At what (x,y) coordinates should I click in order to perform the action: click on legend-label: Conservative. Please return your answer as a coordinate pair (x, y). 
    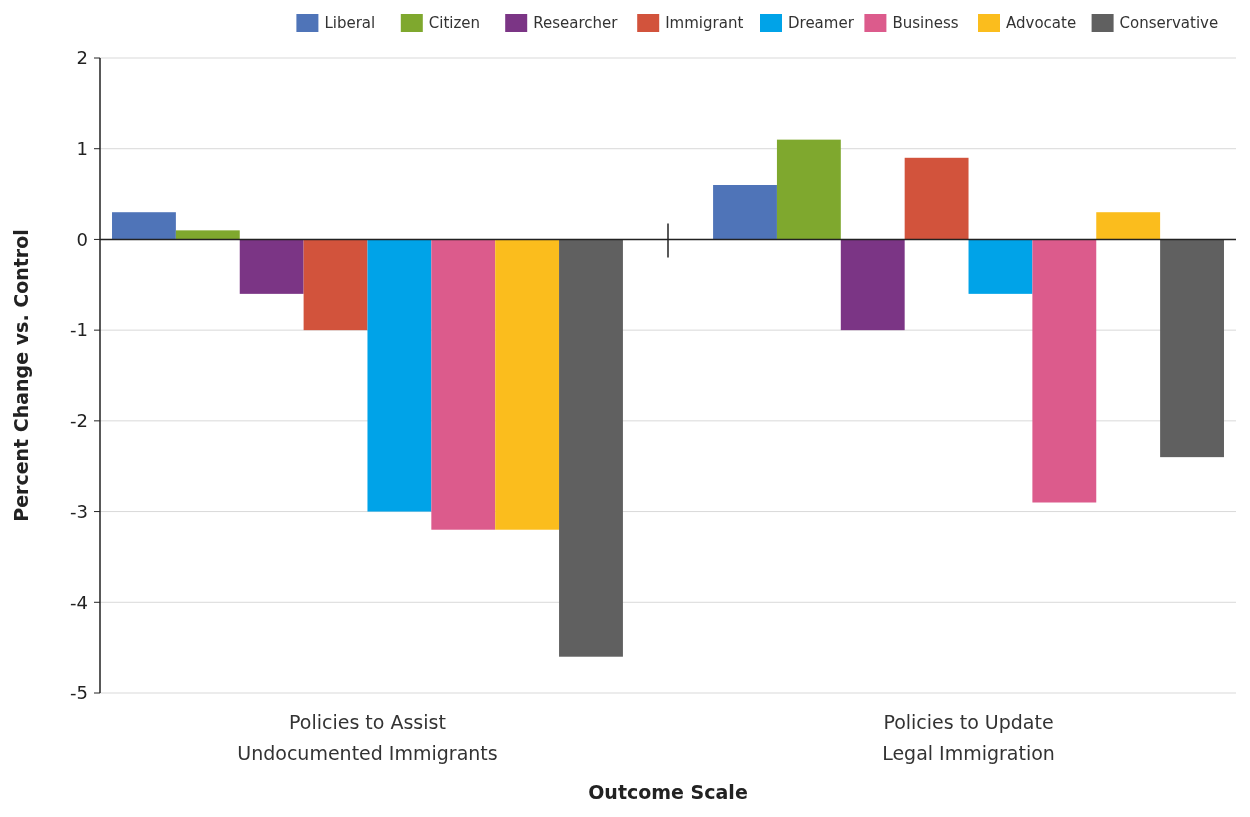
    Looking at the image, I should click on (1169, 23).